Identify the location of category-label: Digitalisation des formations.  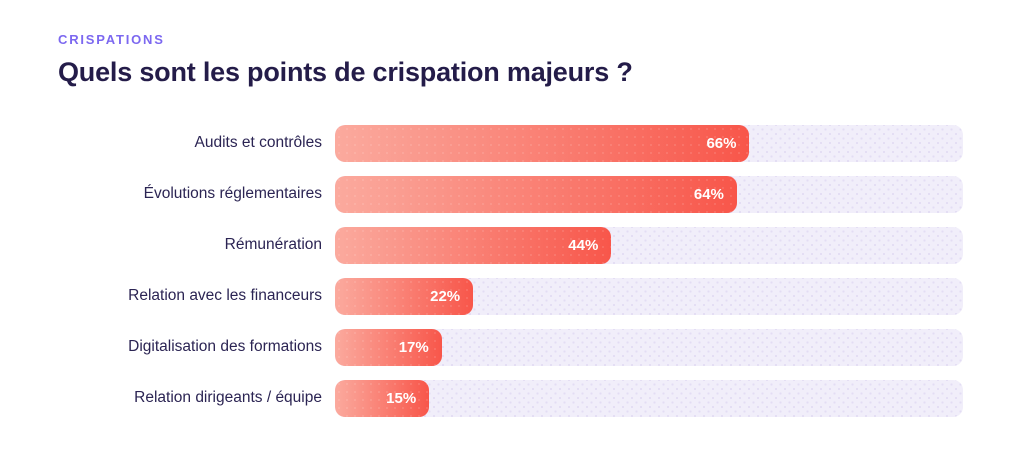
(225, 347).